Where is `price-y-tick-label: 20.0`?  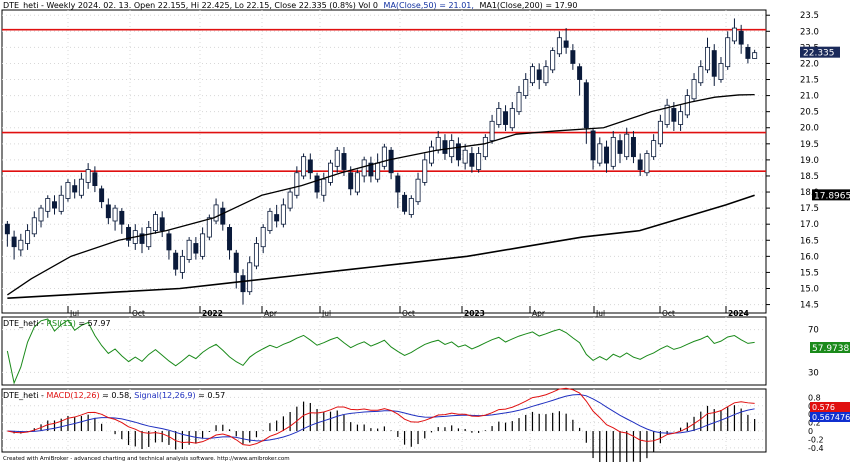
price-y-tick-label: 20.0 is located at coordinates (809, 129).